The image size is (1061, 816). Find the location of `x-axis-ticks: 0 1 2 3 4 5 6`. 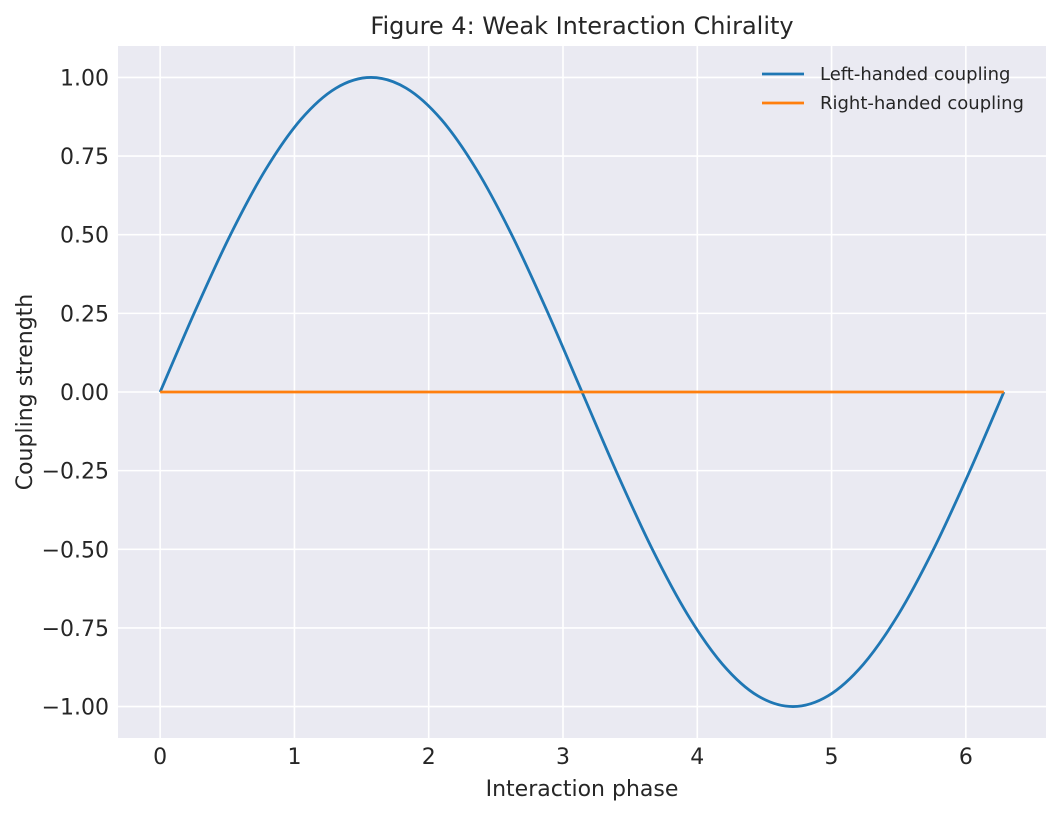

x-axis-ticks: 0 1 2 3 4 5 6 is located at coordinates (563, 757).